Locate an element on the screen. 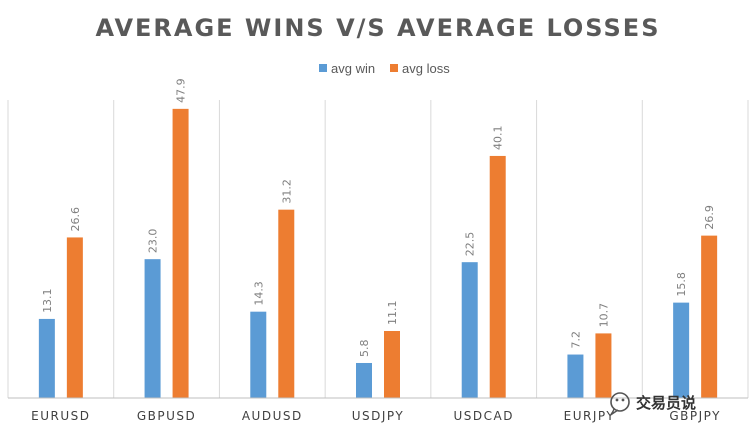  category-label-audusd: AUDUSD is located at coordinates (272, 416).